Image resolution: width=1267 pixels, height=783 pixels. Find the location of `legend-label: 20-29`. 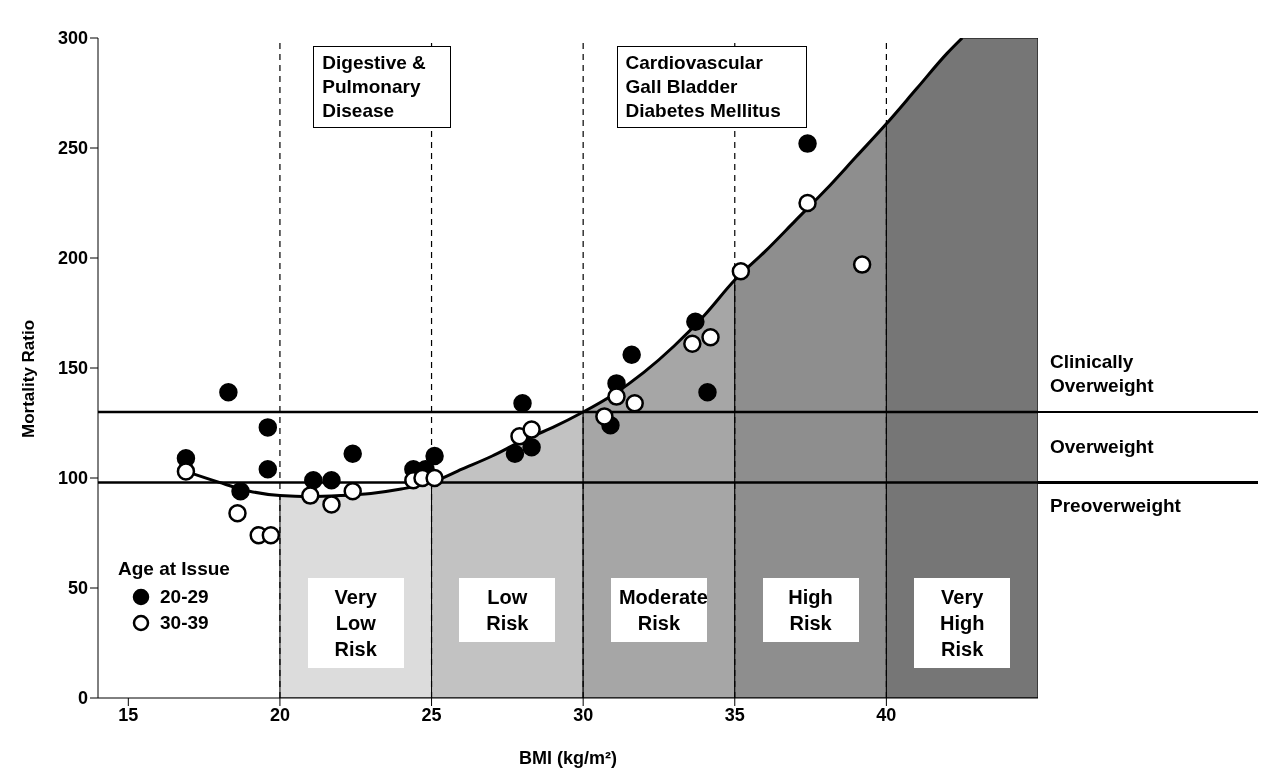

legend-label: 20-29 is located at coordinates (184, 597).